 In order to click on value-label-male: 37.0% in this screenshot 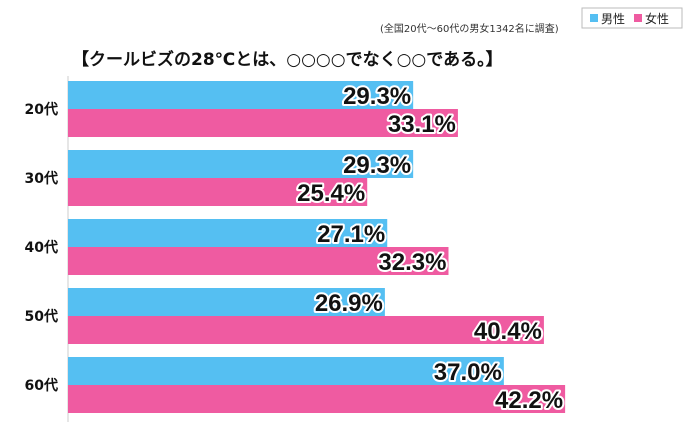, I will do `click(468, 372)`.